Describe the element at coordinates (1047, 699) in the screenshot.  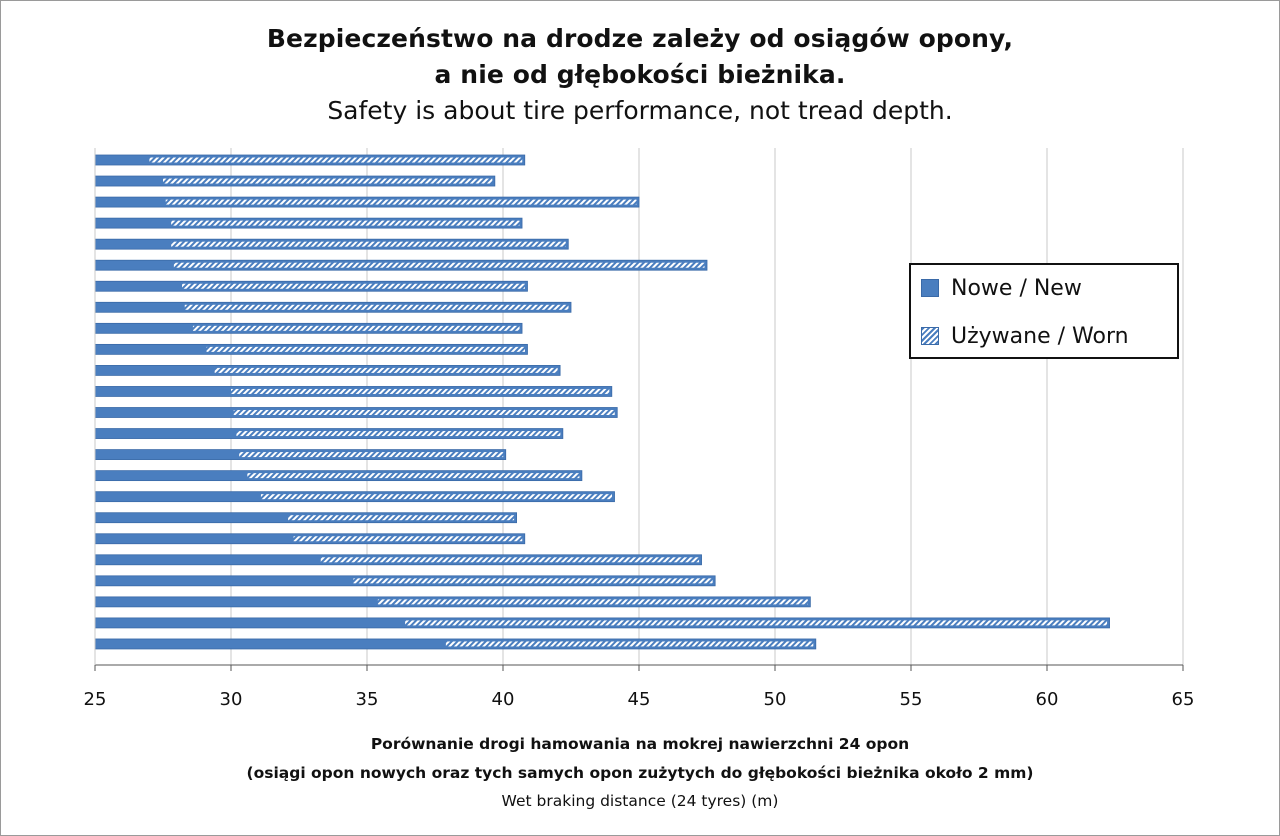
I see `x-tick-label: 60` at that location.